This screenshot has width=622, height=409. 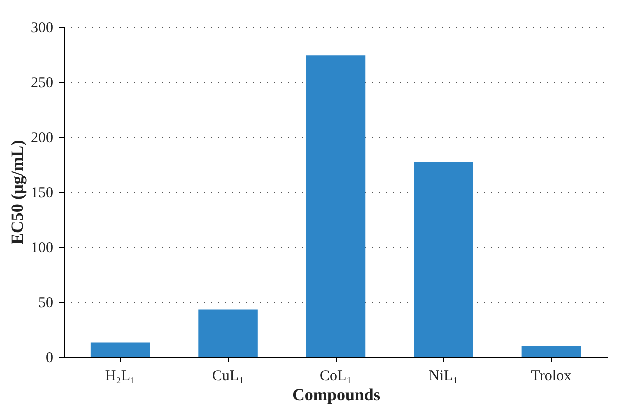 What do you see at coordinates (42, 194) in the screenshot?
I see `y-tick-label: 150` at bounding box center [42, 194].